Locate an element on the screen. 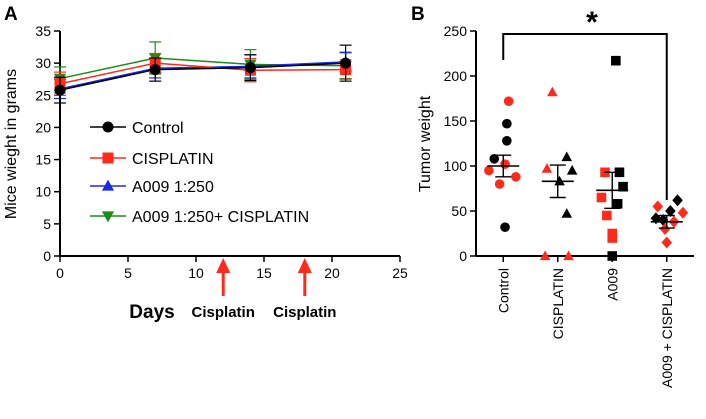  legend-label: A009 1:250+ CISPLATIN is located at coordinates (220, 217).